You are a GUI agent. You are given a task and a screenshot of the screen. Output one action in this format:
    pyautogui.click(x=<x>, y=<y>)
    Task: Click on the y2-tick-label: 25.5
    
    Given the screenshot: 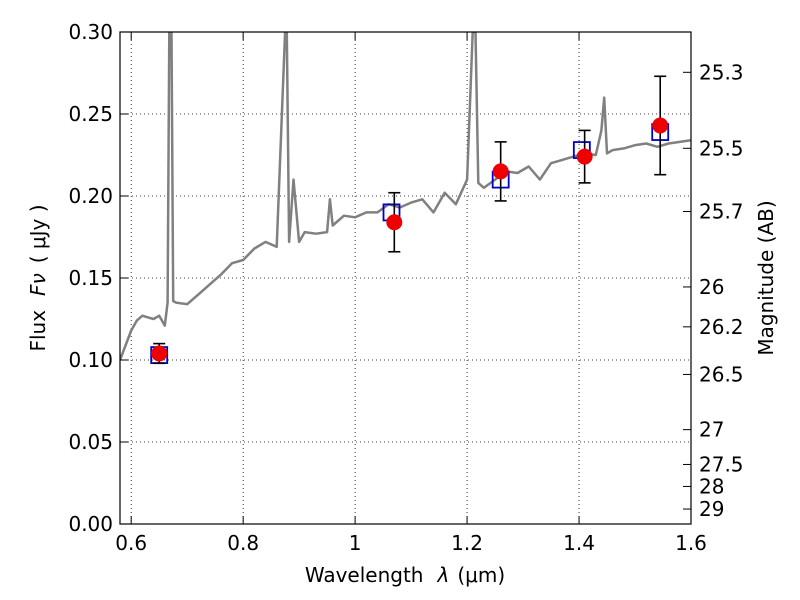 What is the action you would take?
    pyautogui.click(x=721, y=148)
    